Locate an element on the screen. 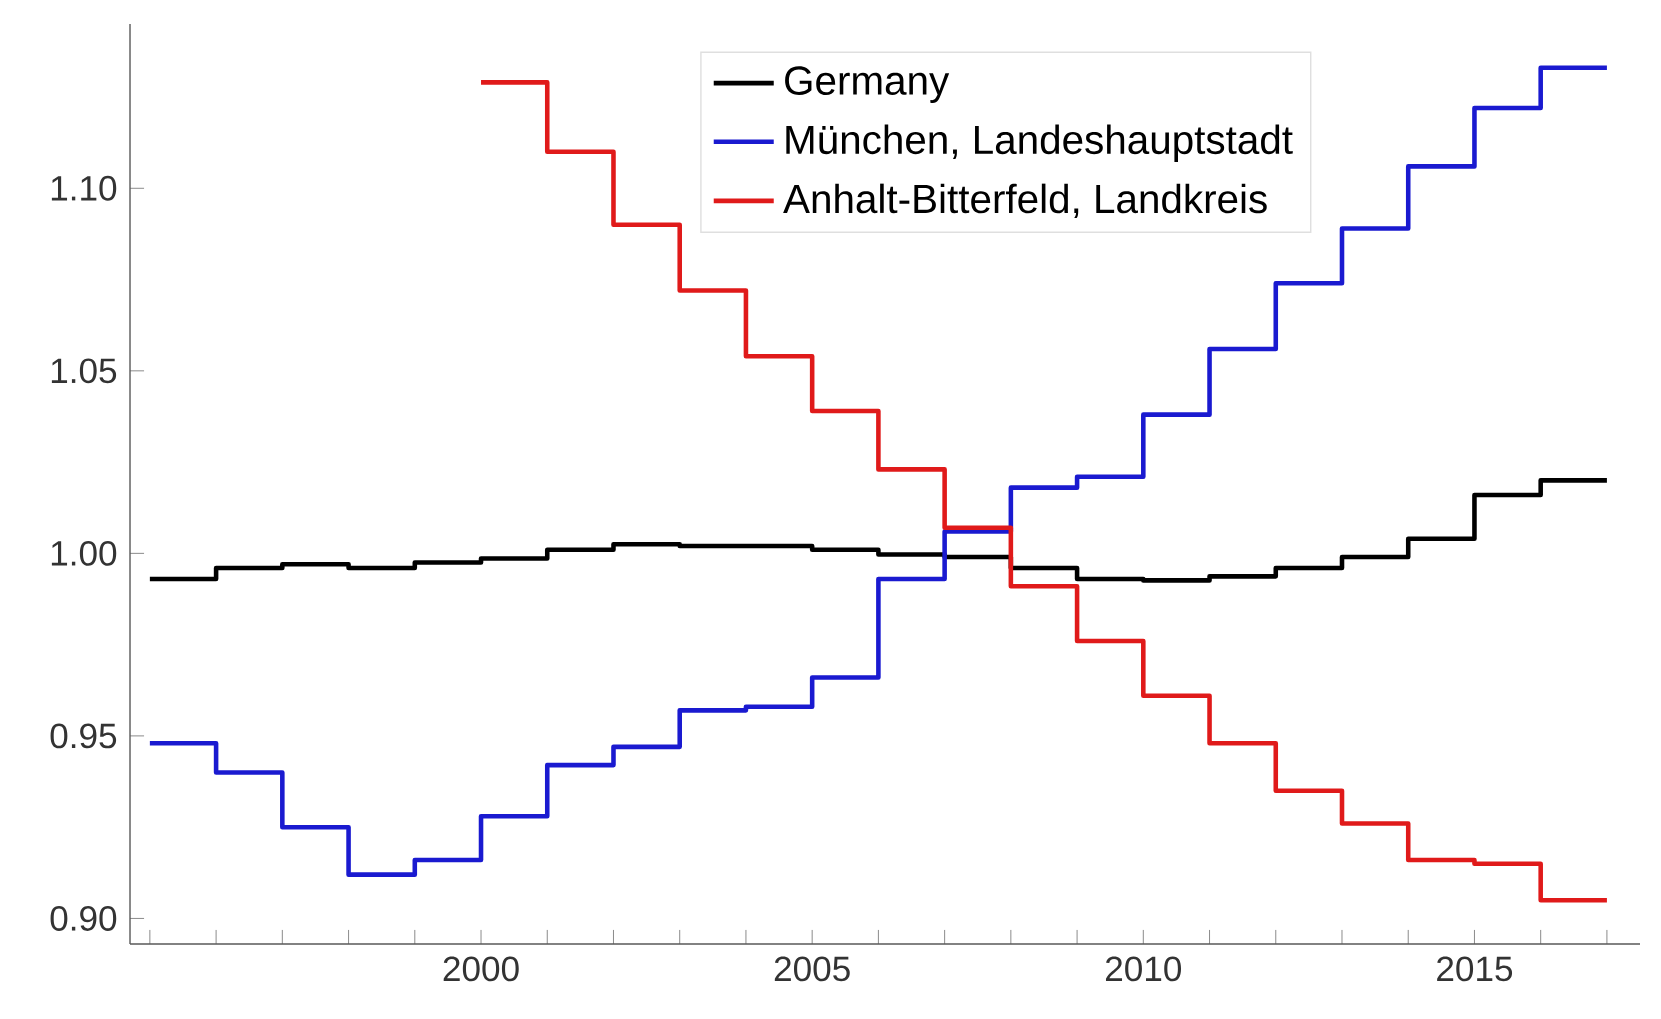  legend-label: Anhalt-Bitterfeld, Landkreis is located at coordinates (1025, 201).